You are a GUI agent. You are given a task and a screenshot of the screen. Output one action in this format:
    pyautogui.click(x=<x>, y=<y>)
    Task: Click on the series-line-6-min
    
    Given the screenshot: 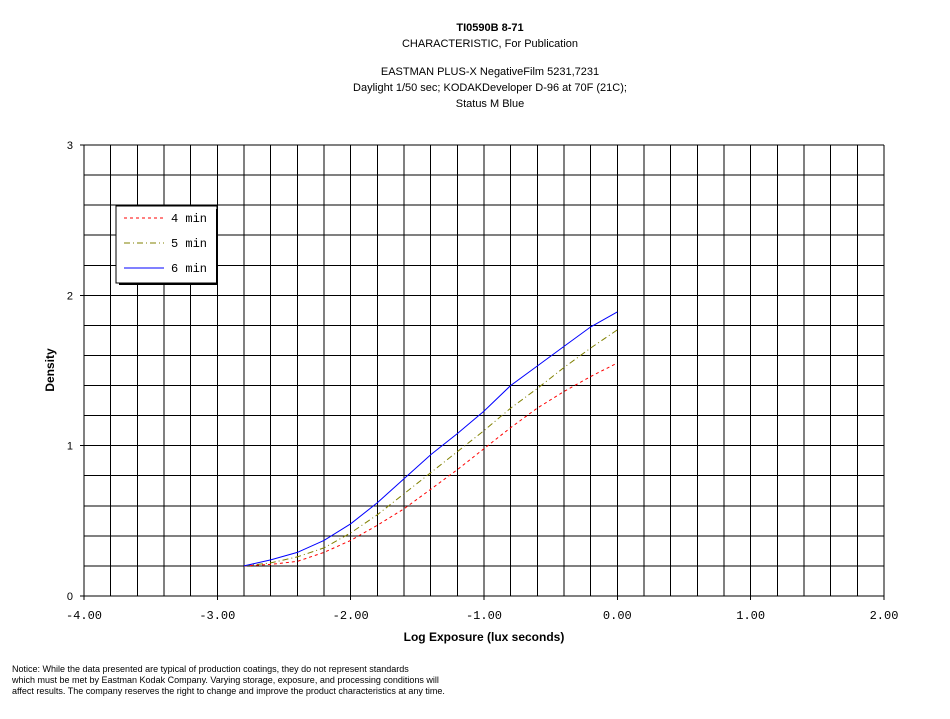 What is the action you would take?
    pyautogui.click(x=430, y=439)
    